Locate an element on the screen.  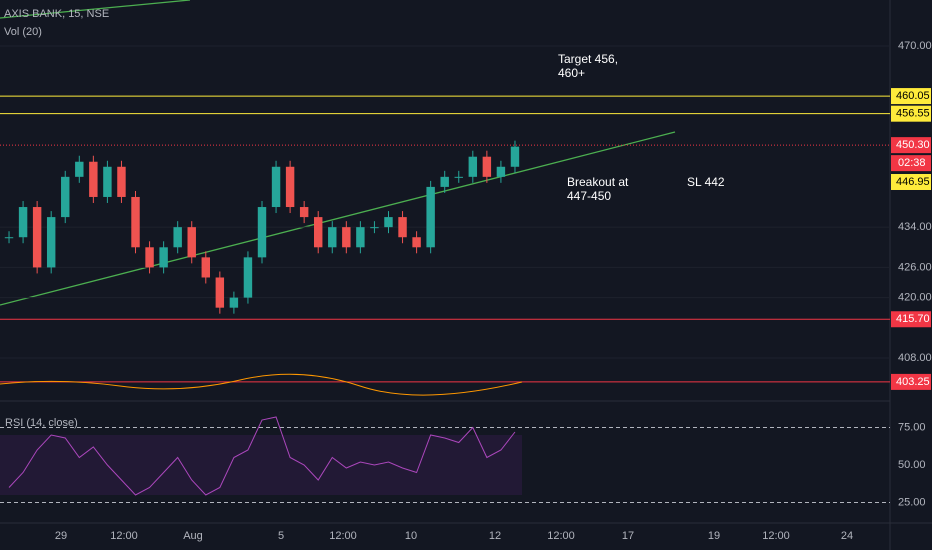
rsi-tick-label: 75.00 is located at coordinates (912, 427).